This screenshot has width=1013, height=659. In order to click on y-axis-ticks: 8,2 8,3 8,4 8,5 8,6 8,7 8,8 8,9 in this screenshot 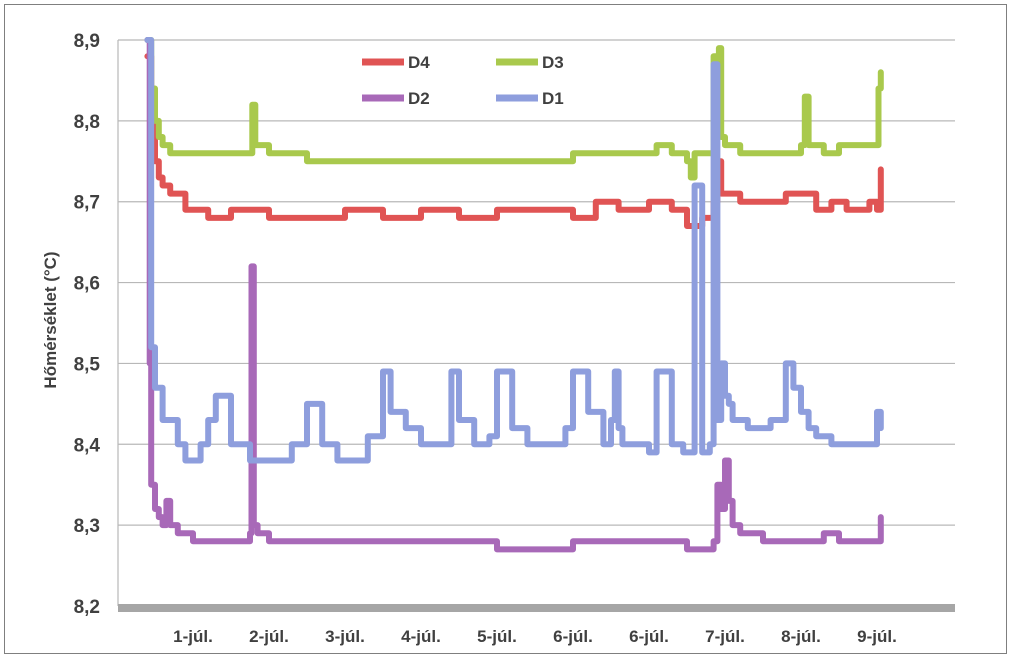, I will do `click(87, 324)`.